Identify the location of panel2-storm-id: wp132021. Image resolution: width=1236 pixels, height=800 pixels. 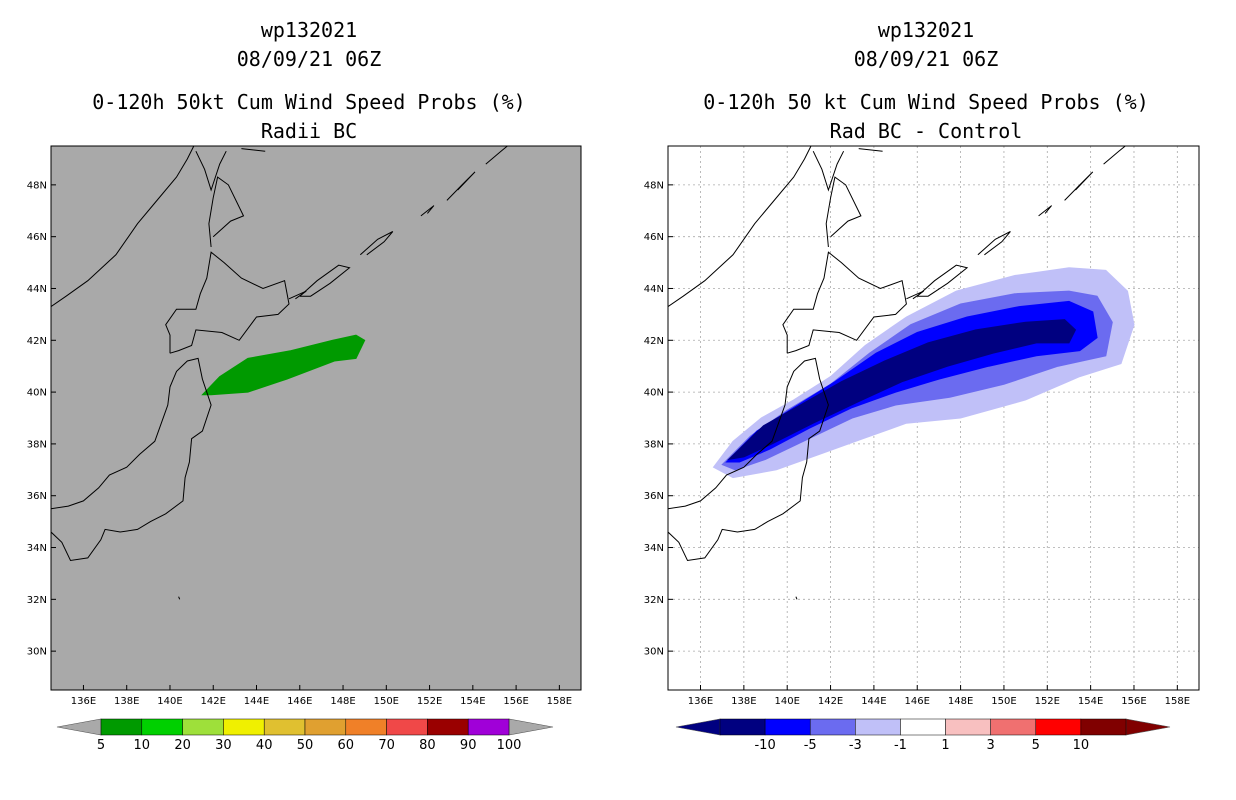
(926, 30).